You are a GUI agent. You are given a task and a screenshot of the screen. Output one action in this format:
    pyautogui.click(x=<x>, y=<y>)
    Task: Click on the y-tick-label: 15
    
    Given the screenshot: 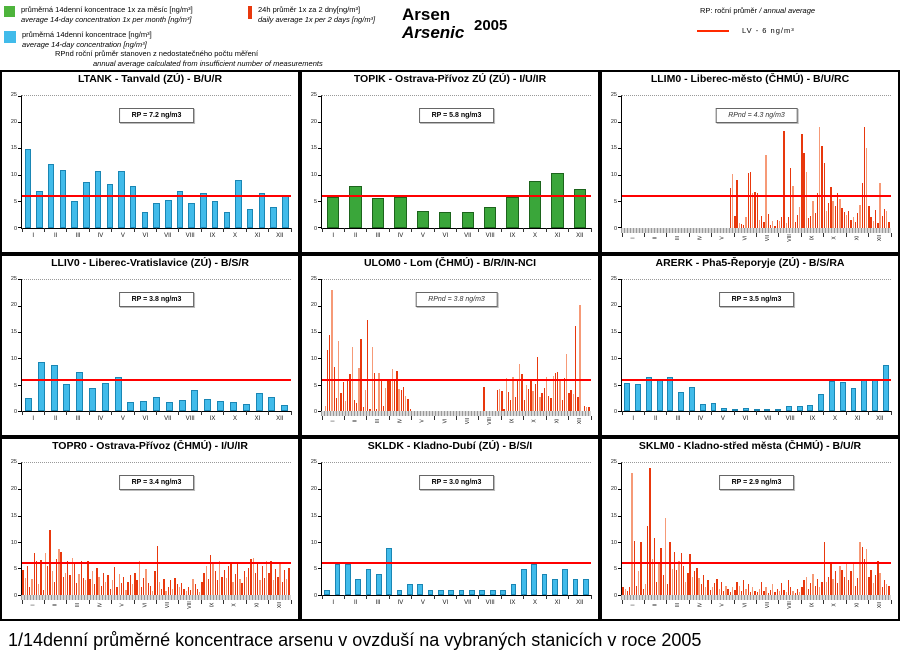 What is the action you would take?
    pyautogui.click(x=313, y=515)
    